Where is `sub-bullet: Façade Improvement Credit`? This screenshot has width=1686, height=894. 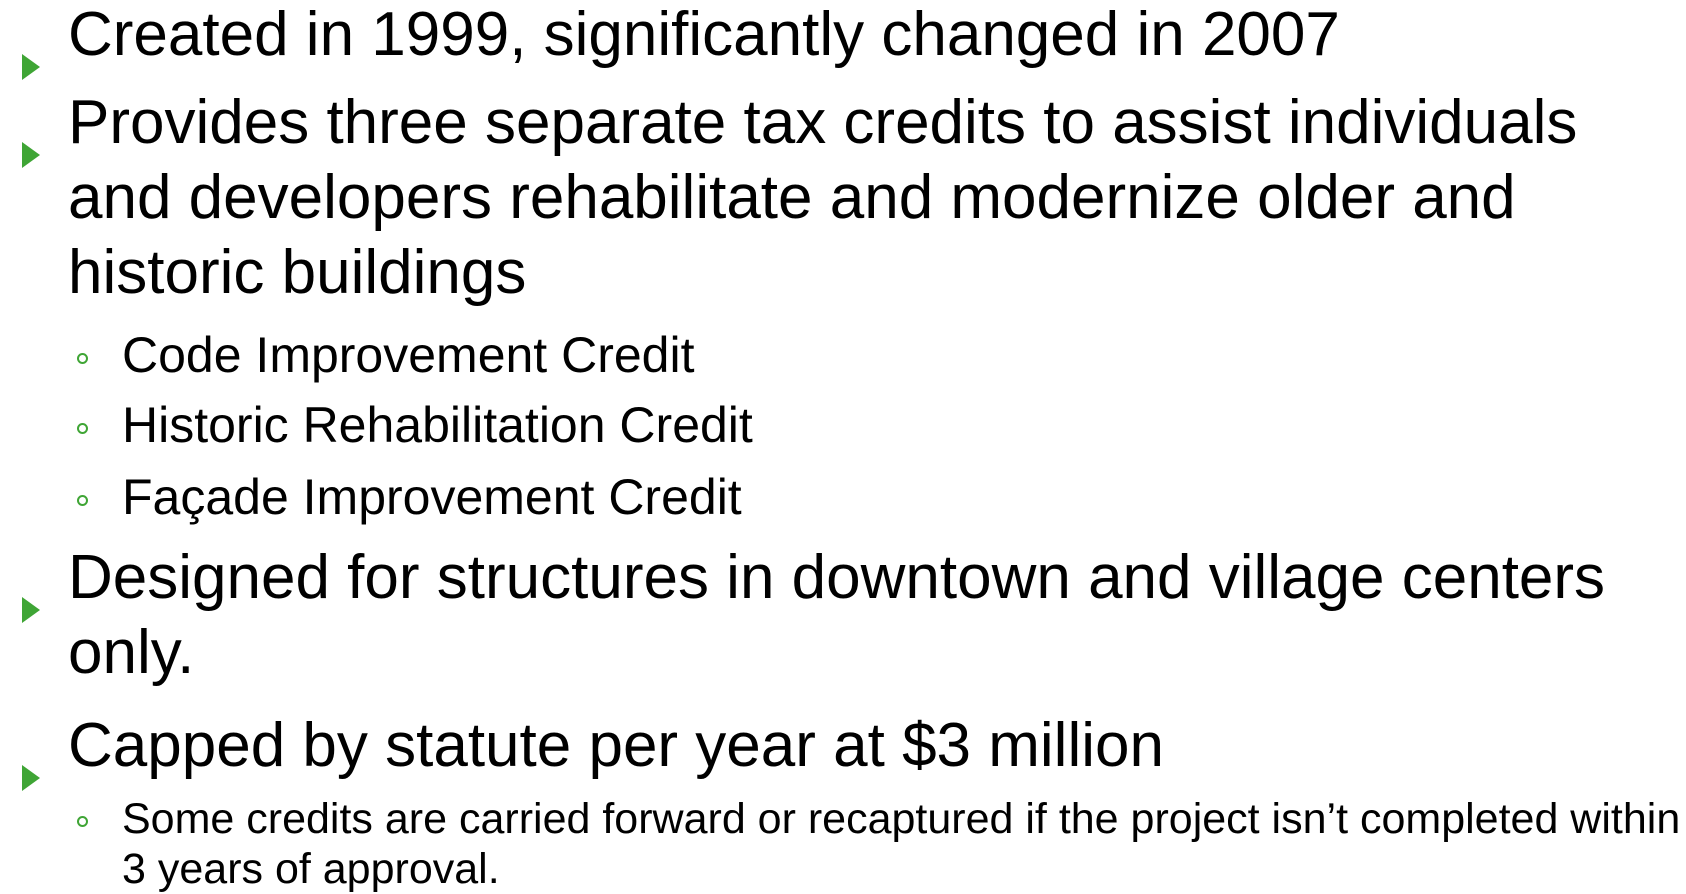 sub-bullet: Façade Improvement Credit is located at coordinates (879, 497).